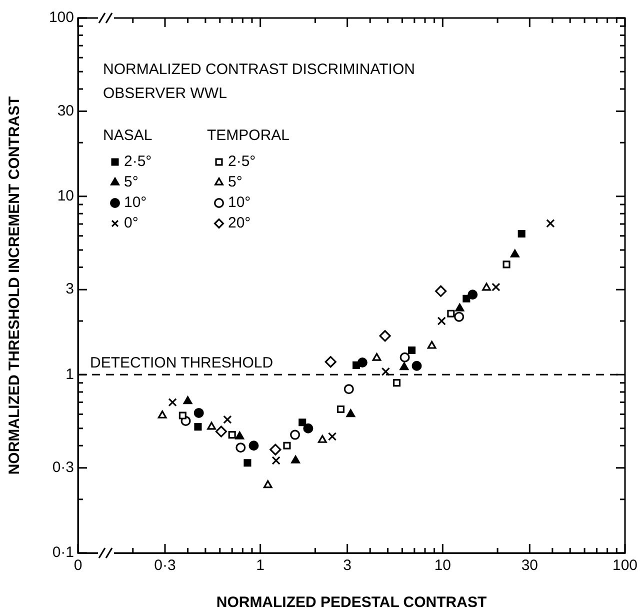 This screenshot has height=614, width=644. Describe the element at coordinates (347, 565) in the screenshot. I see `x-tick-label: 3` at that location.